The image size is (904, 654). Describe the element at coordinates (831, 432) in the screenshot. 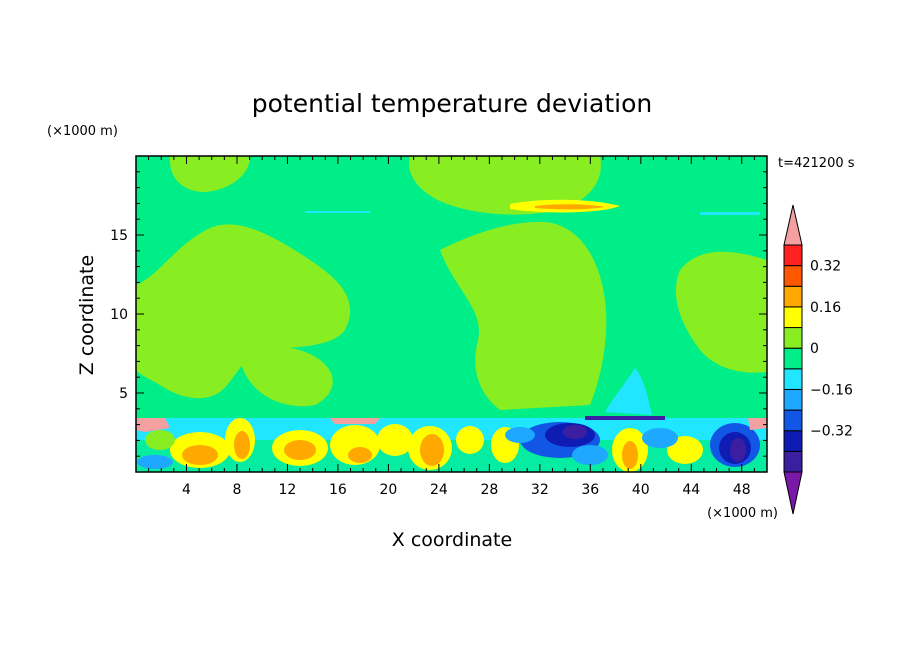

I see `colorbar-label: −0.32` at that location.